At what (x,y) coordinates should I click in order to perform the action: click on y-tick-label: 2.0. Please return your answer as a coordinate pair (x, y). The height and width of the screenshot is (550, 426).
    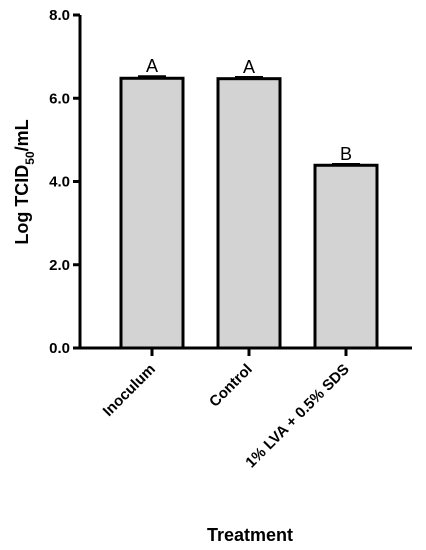
    Looking at the image, I should click on (59, 265).